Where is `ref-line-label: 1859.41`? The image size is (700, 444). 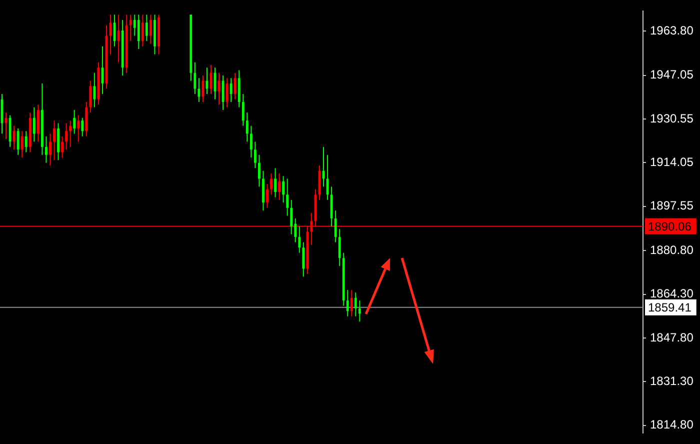
ref-line-label: 1859.41 is located at coordinates (670, 307).